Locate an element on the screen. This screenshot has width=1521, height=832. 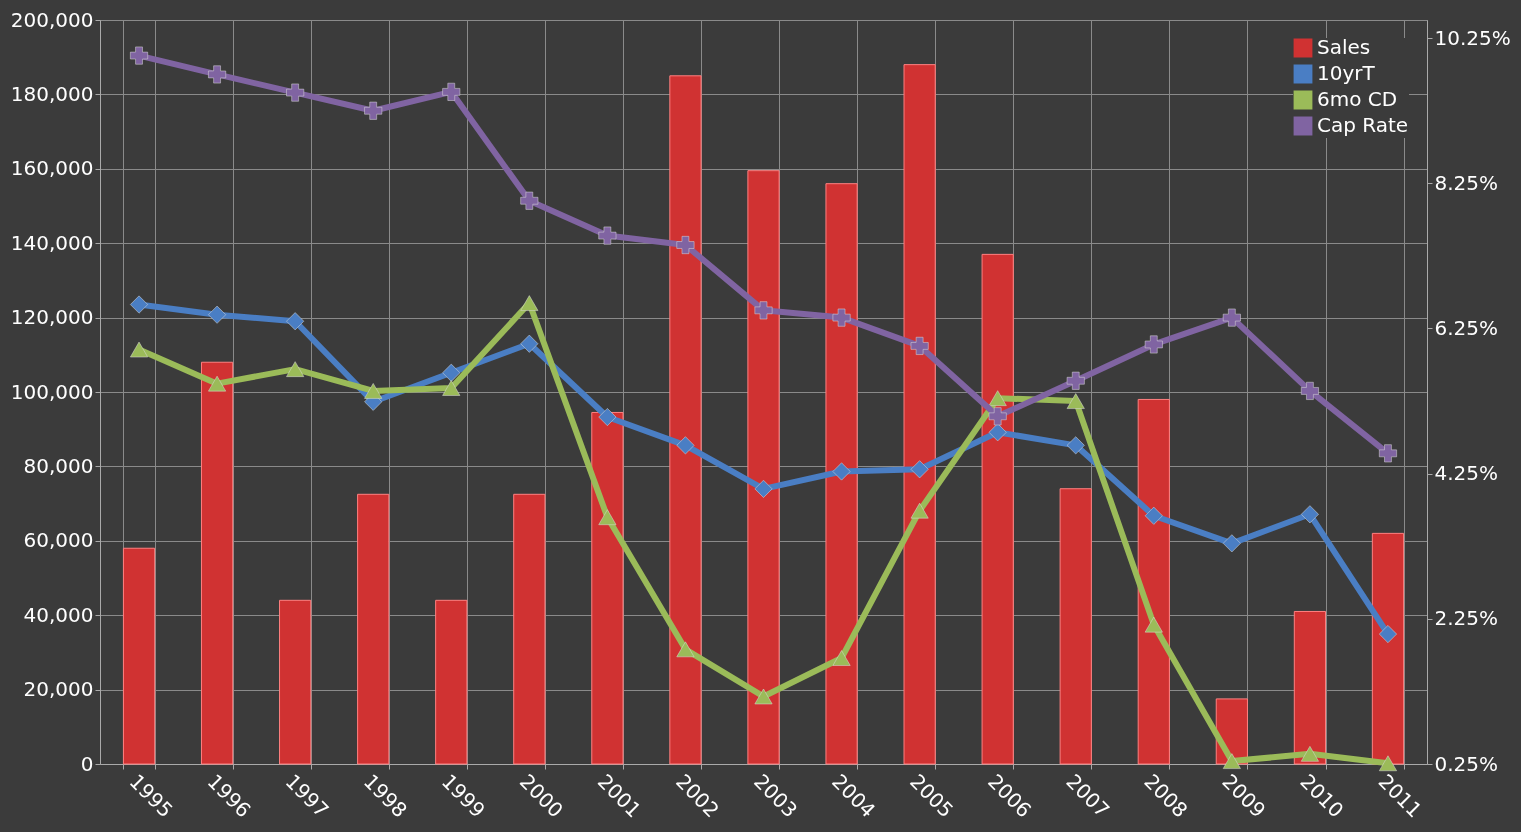
y2-tick-label: 8.25% is located at coordinates (1466, 182).